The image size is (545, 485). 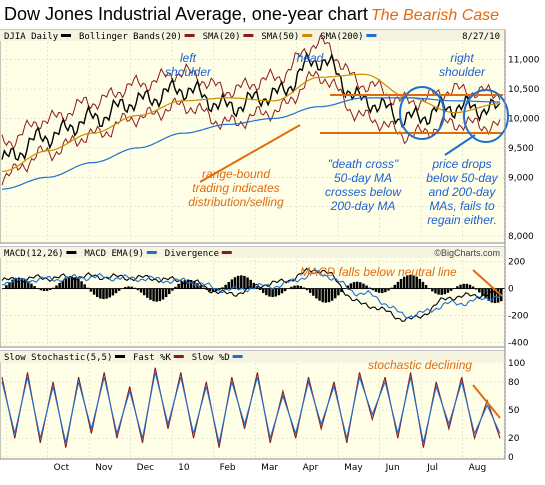 I want to click on y-tick-label-0-3: 9,500, so click(x=521, y=149).